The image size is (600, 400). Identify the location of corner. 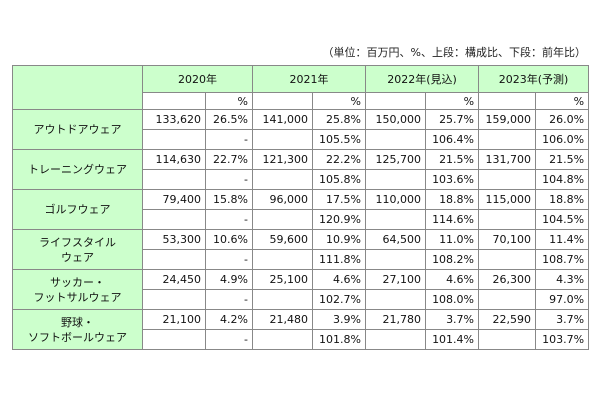
(77, 87).